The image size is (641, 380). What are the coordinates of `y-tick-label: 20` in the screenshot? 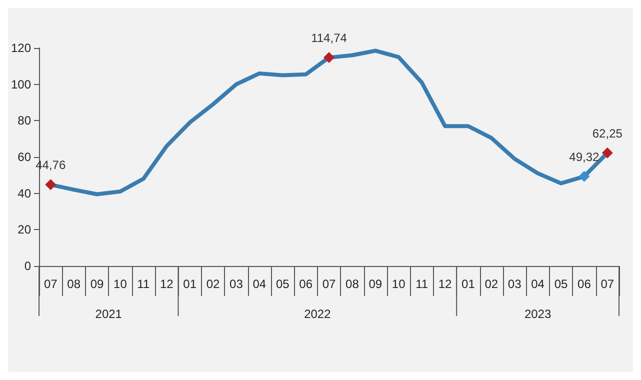 It's located at (25, 229).